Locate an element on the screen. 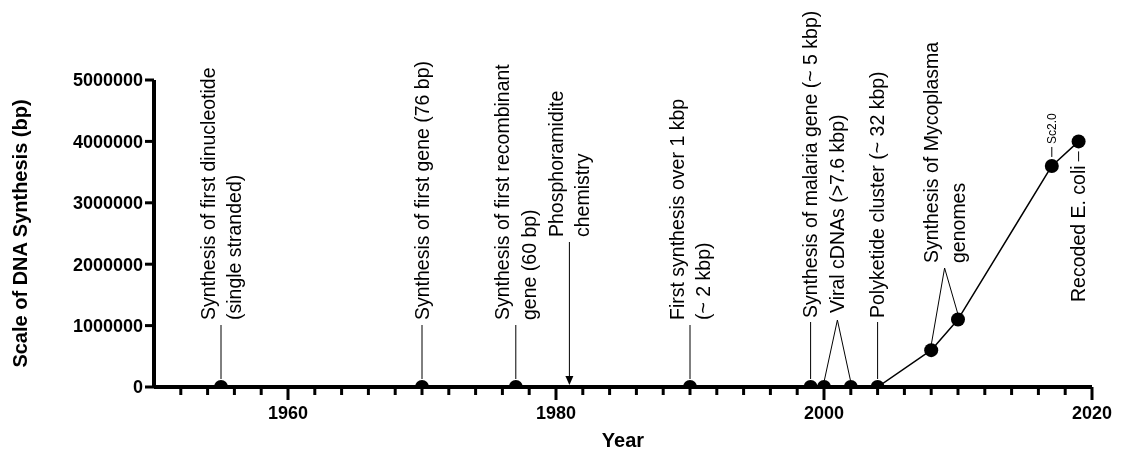 The width and height of the screenshot is (1121, 468). x-tick-label: 2000 is located at coordinates (824, 413).